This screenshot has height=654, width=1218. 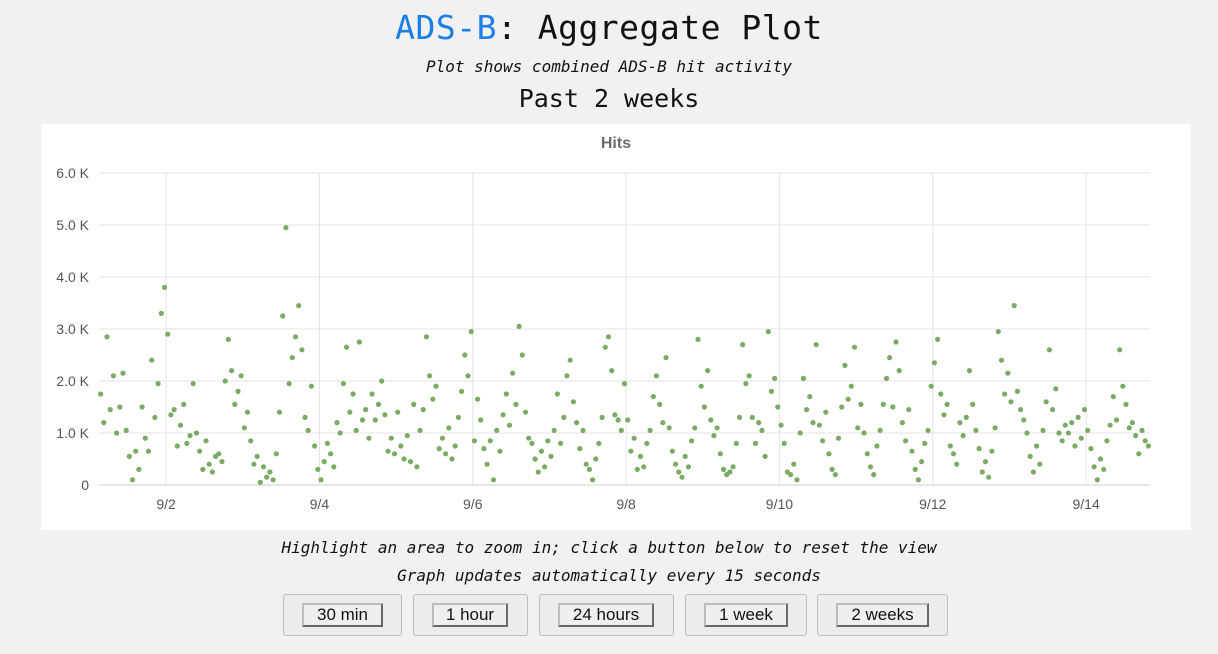 I want to click on range-1hour-button: 1 hour, so click(x=470, y=615).